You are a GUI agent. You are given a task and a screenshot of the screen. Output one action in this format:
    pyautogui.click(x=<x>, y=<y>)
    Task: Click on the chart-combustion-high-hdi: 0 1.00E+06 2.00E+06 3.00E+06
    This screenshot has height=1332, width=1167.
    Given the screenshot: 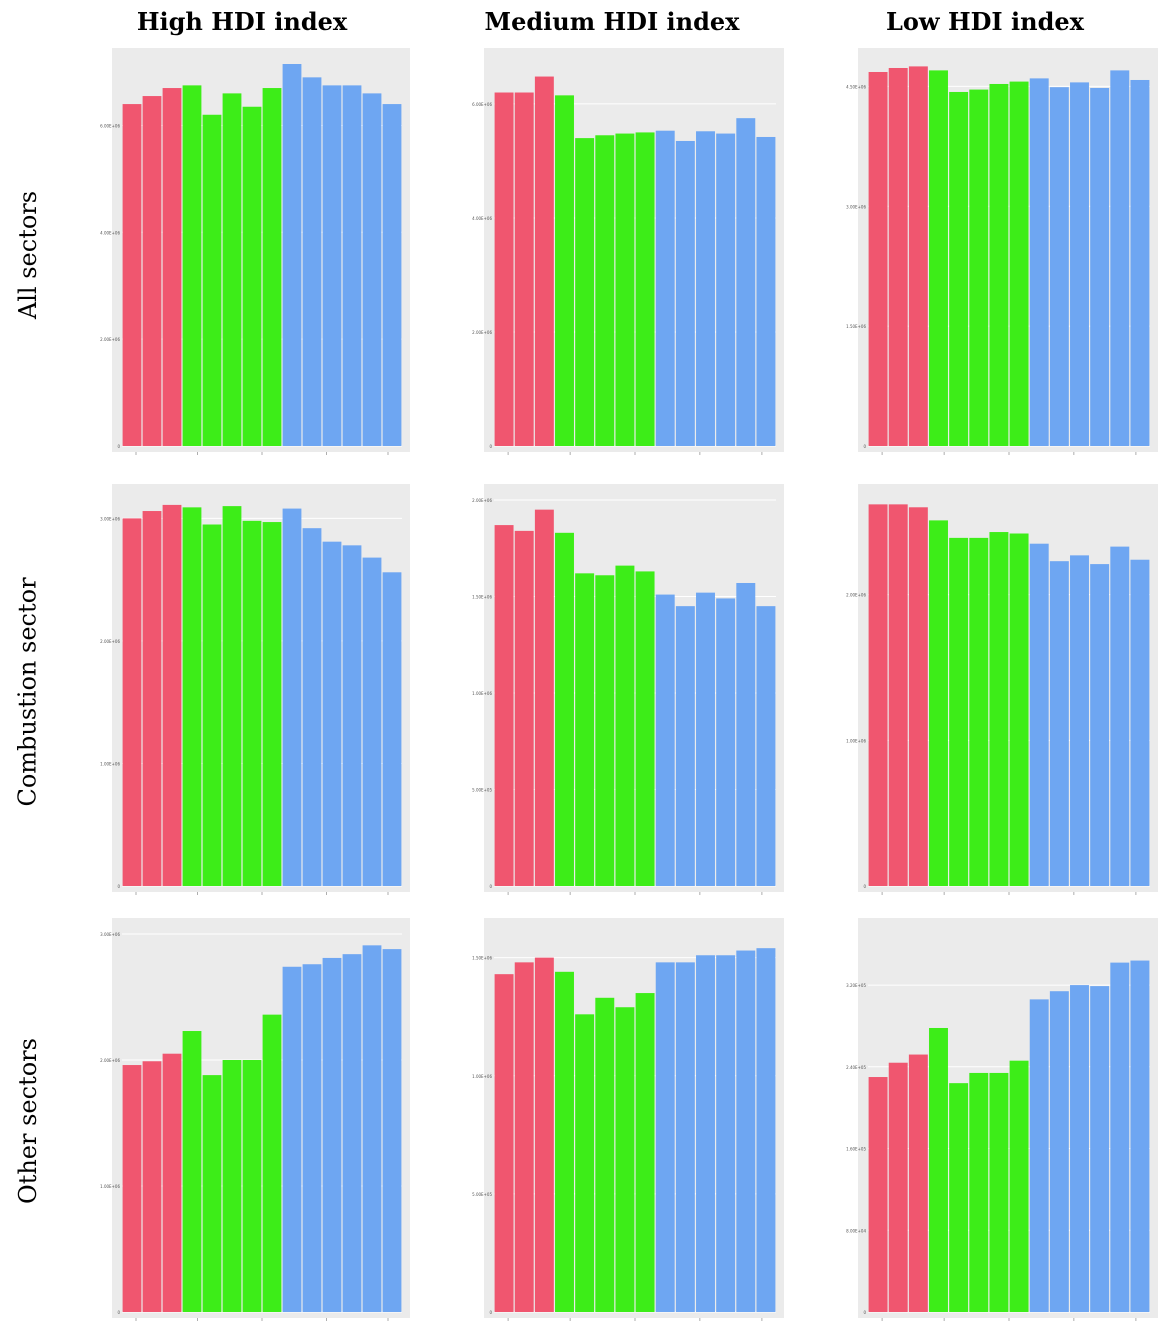 What is the action you would take?
    pyautogui.click(x=255, y=693)
    